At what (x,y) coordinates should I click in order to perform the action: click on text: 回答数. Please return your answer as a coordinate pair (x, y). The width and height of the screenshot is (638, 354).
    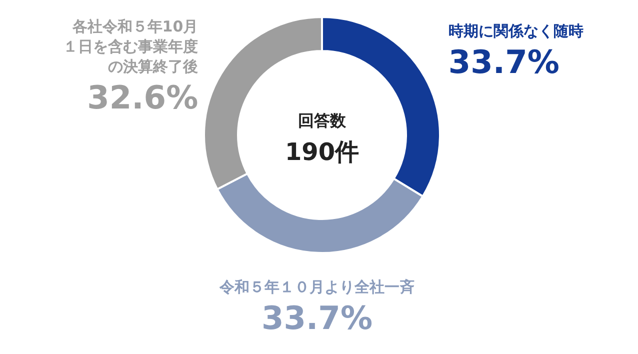
    Looking at the image, I should click on (322, 120).